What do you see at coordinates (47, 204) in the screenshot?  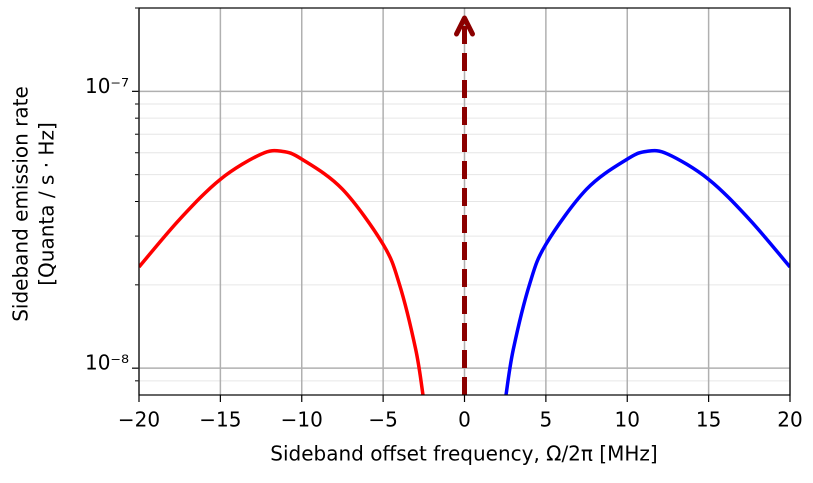 I see `y-axis-label: [Quanta / s · Hz]` at bounding box center [47, 204].